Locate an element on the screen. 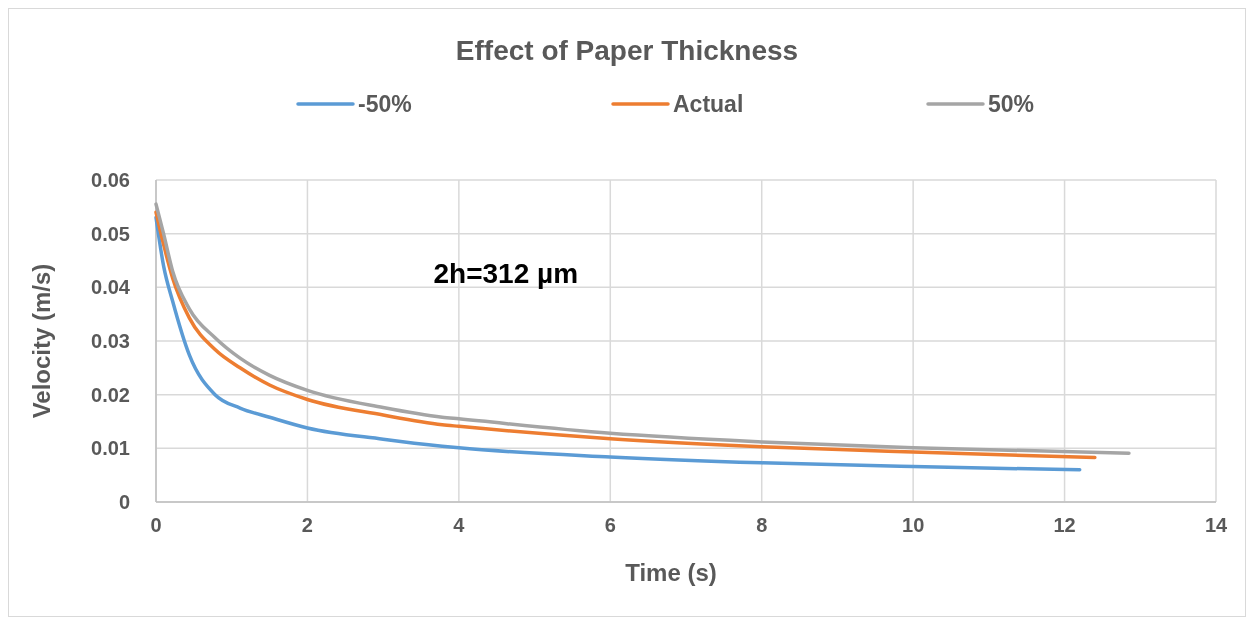 This screenshot has height=625, width=1254. x-tick-label: 12 is located at coordinates (1064, 525).